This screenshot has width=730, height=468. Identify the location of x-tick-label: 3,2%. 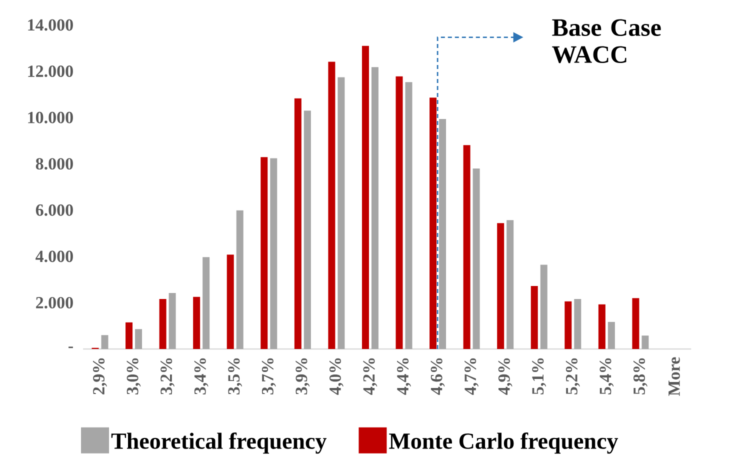
(167, 376).